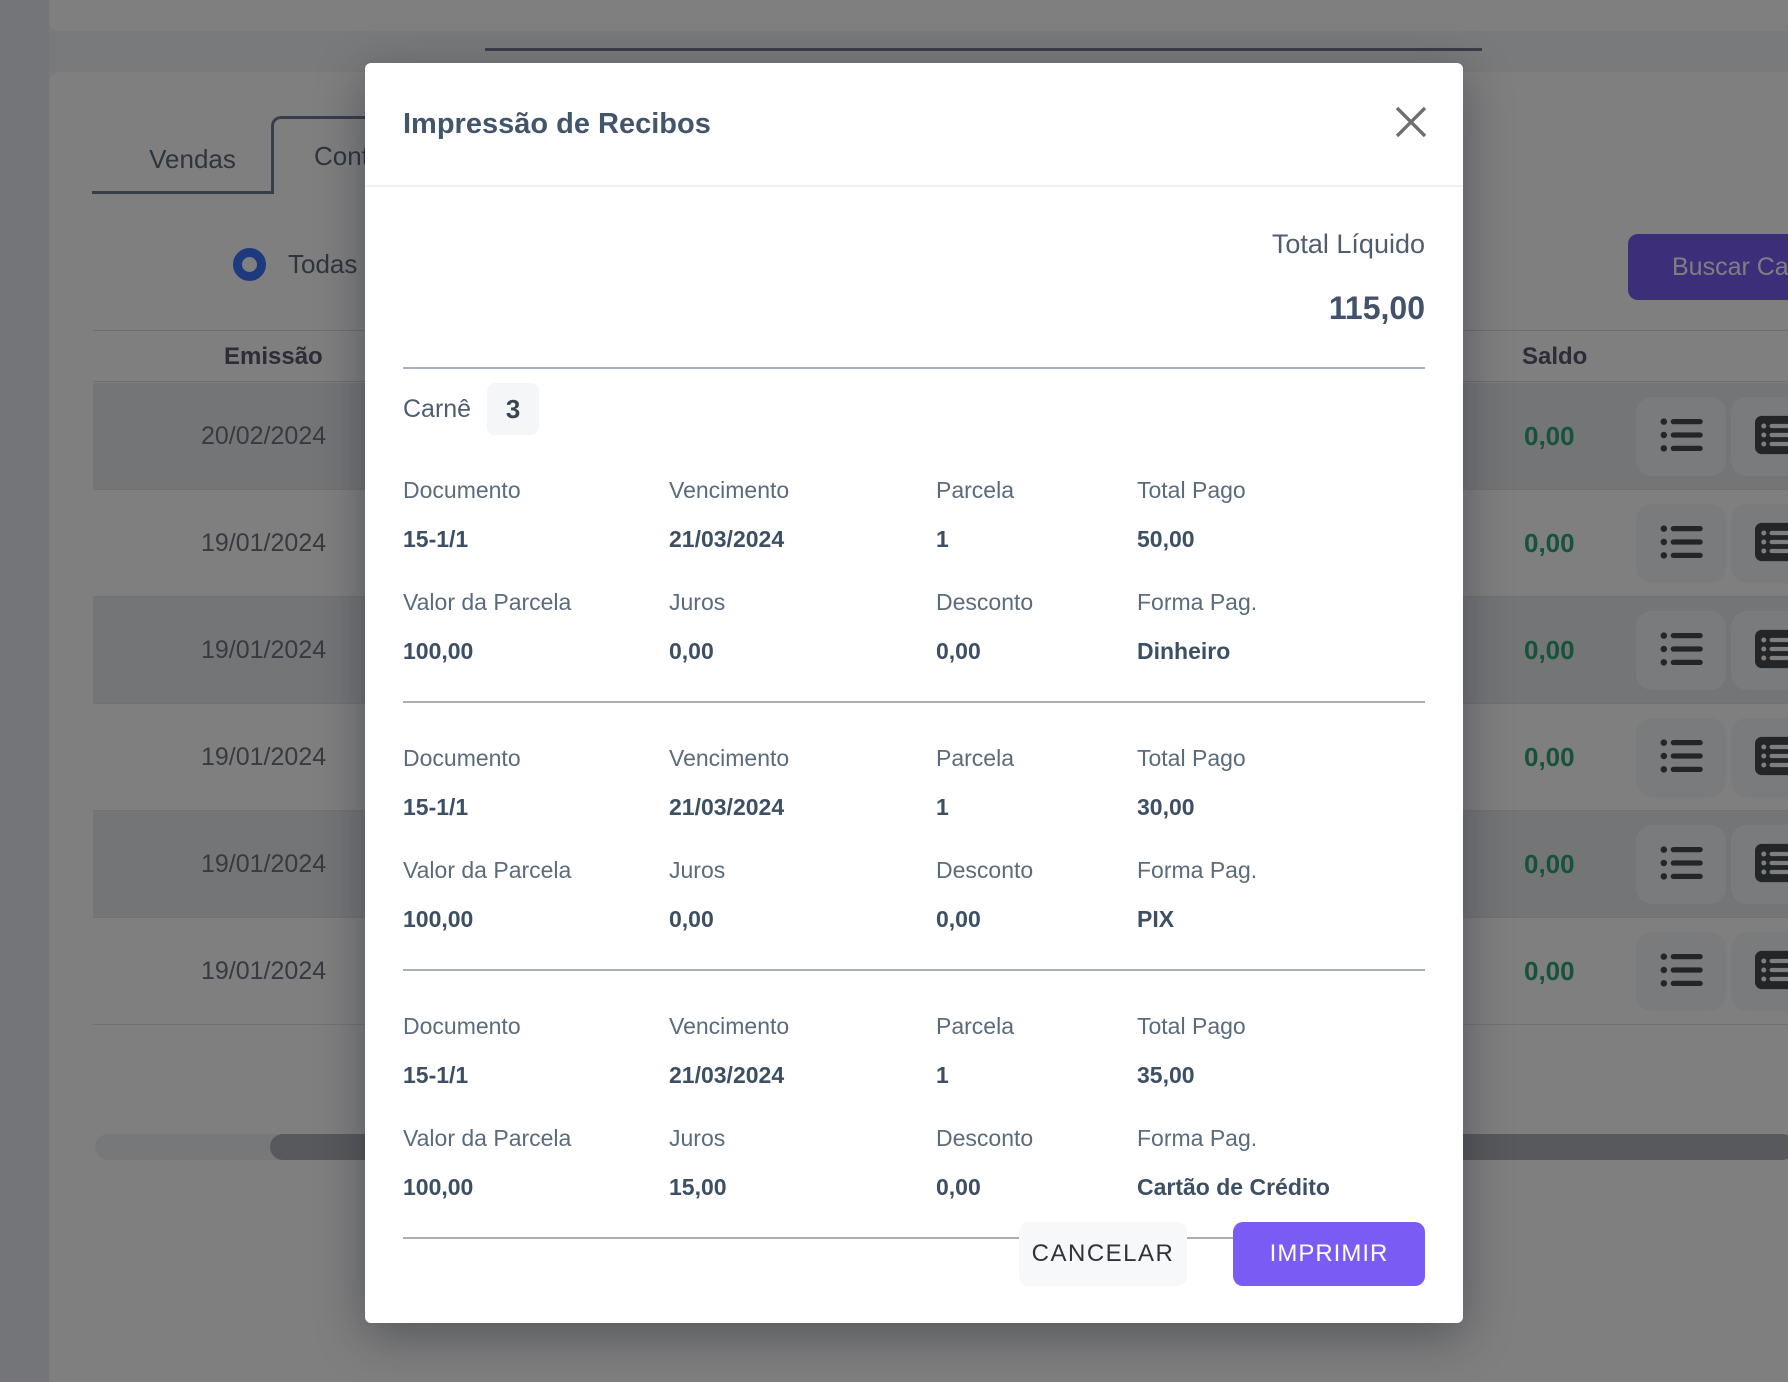 The image size is (1788, 1382). Describe the element at coordinates (914, 409) in the screenshot. I see `carne-row: Carnê 3` at that location.